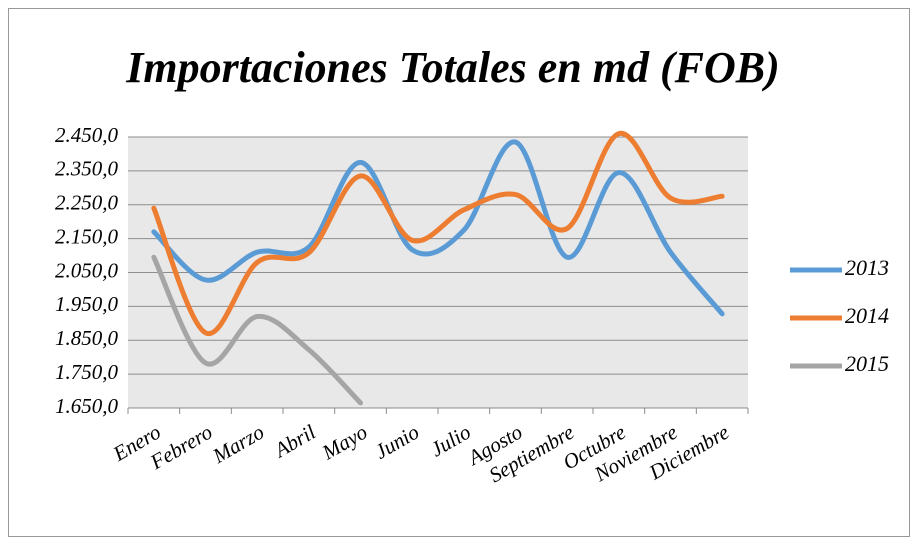 The image size is (910, 537). Describe the element at coordinates (87, 338) in the screenshot. I see `y-tick-label: 1.850,0` at that location.